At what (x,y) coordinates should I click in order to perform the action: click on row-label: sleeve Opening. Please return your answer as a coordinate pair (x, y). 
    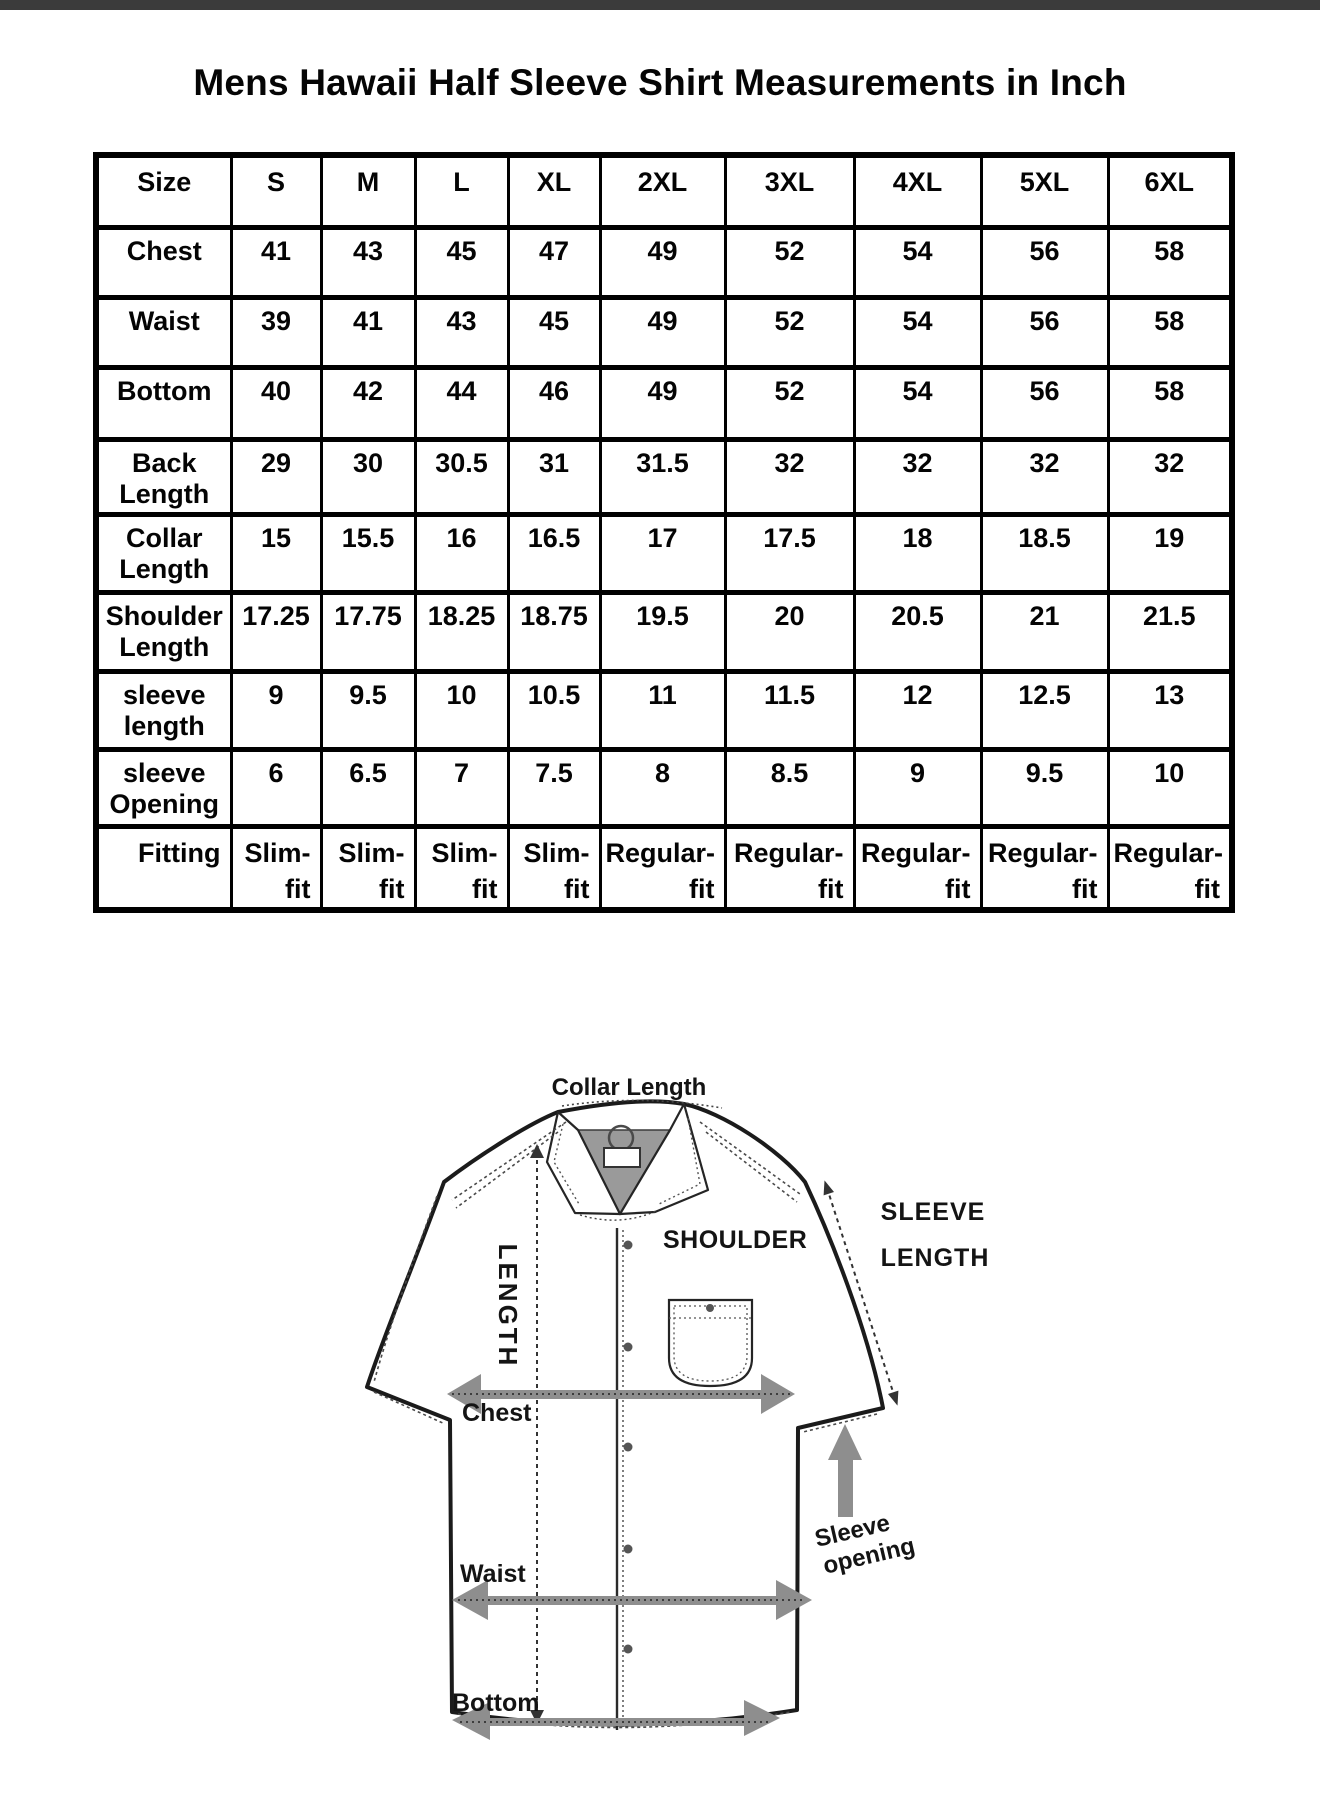
    Looking at the image, I should click on (163, 787).